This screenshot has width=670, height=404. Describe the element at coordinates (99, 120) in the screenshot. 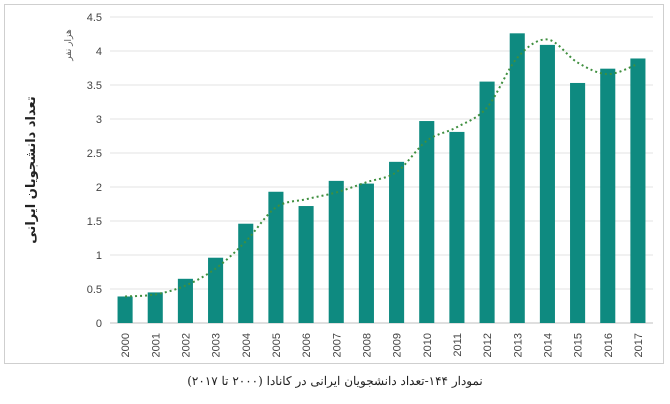

I see `y-tick-label: 3` at that location.